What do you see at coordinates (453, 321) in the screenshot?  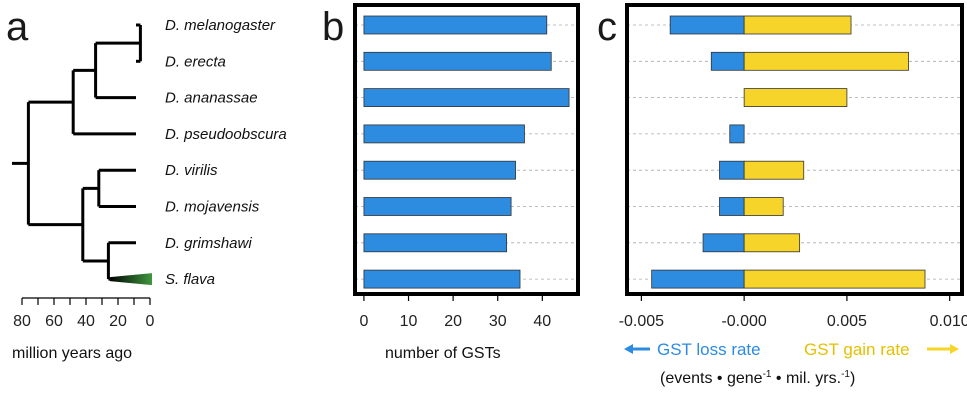 I see `count-tick-label-2: 20` at bounding box center [453, 321].